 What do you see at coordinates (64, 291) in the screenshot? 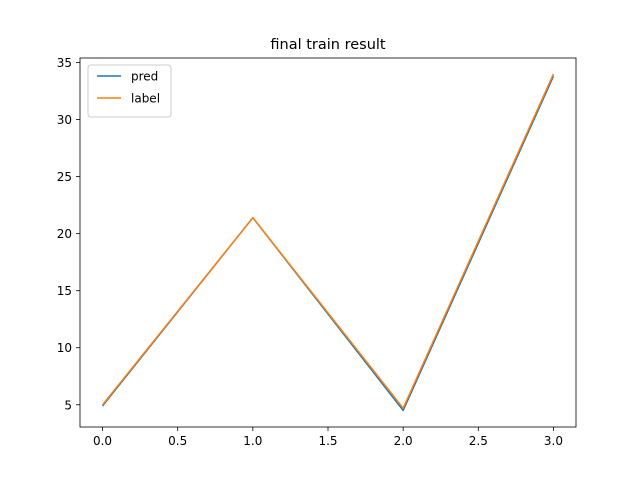
I see `y-tick-label: 15` at bounding box center [64, 291].